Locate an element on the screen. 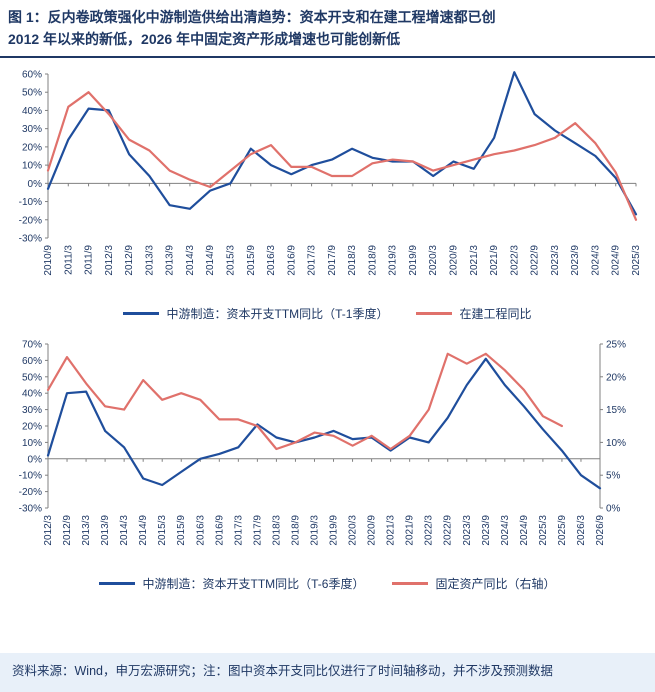  x-axis-tick-label: 2026/3 is located at coordinates (581, 529).